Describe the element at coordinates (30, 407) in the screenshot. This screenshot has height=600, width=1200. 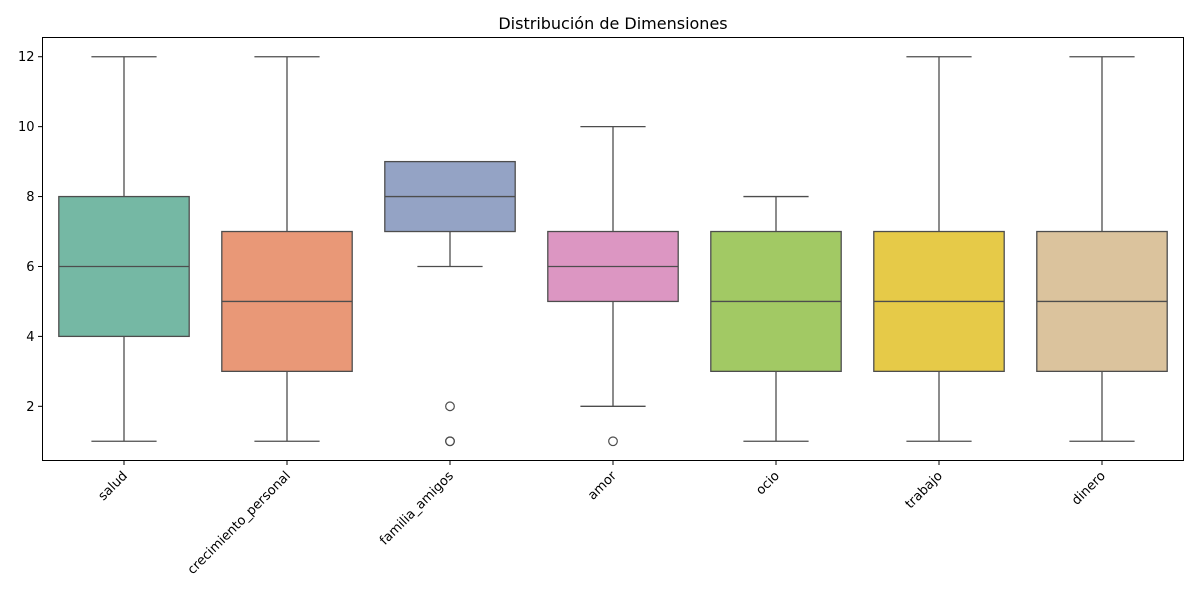
I see `y-tick-label: 2` at that location.